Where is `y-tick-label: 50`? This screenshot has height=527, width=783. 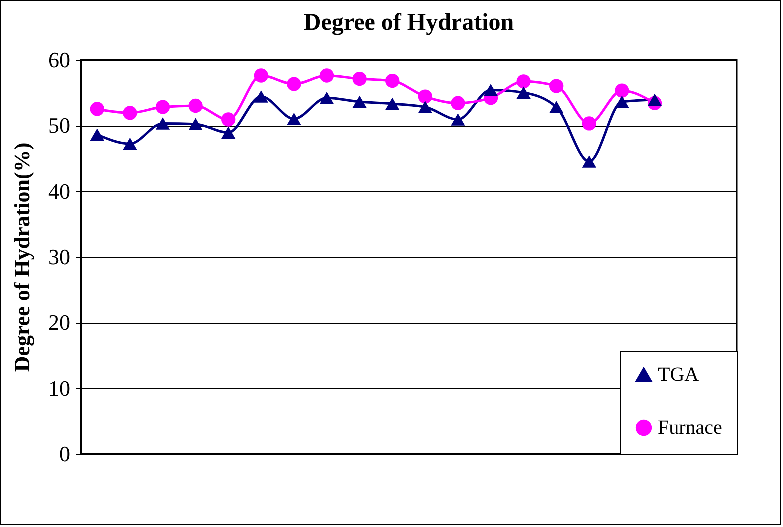
y-tick-label: 50 is located at coordinates (59, 125).